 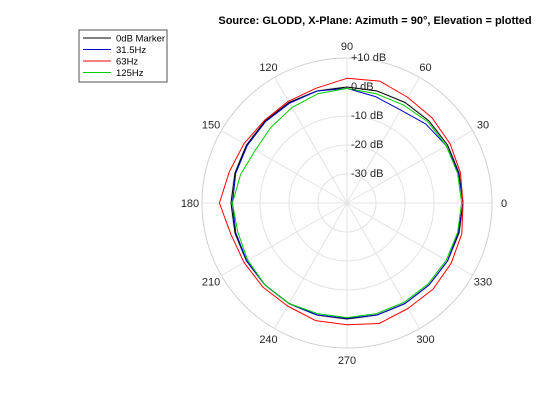 I want to click on angle-tick-label: 120, so click(x=268, y=68).